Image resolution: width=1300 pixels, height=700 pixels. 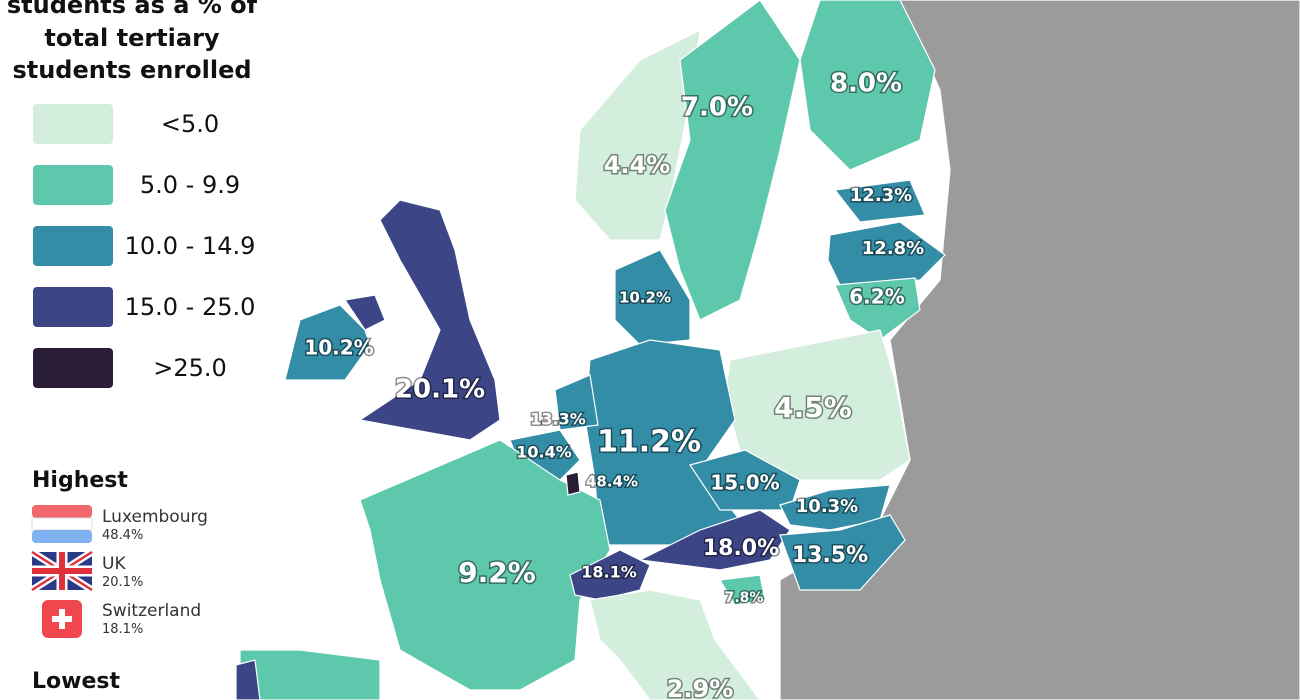 I want to click on slovenia, so click(x=742, y=590).